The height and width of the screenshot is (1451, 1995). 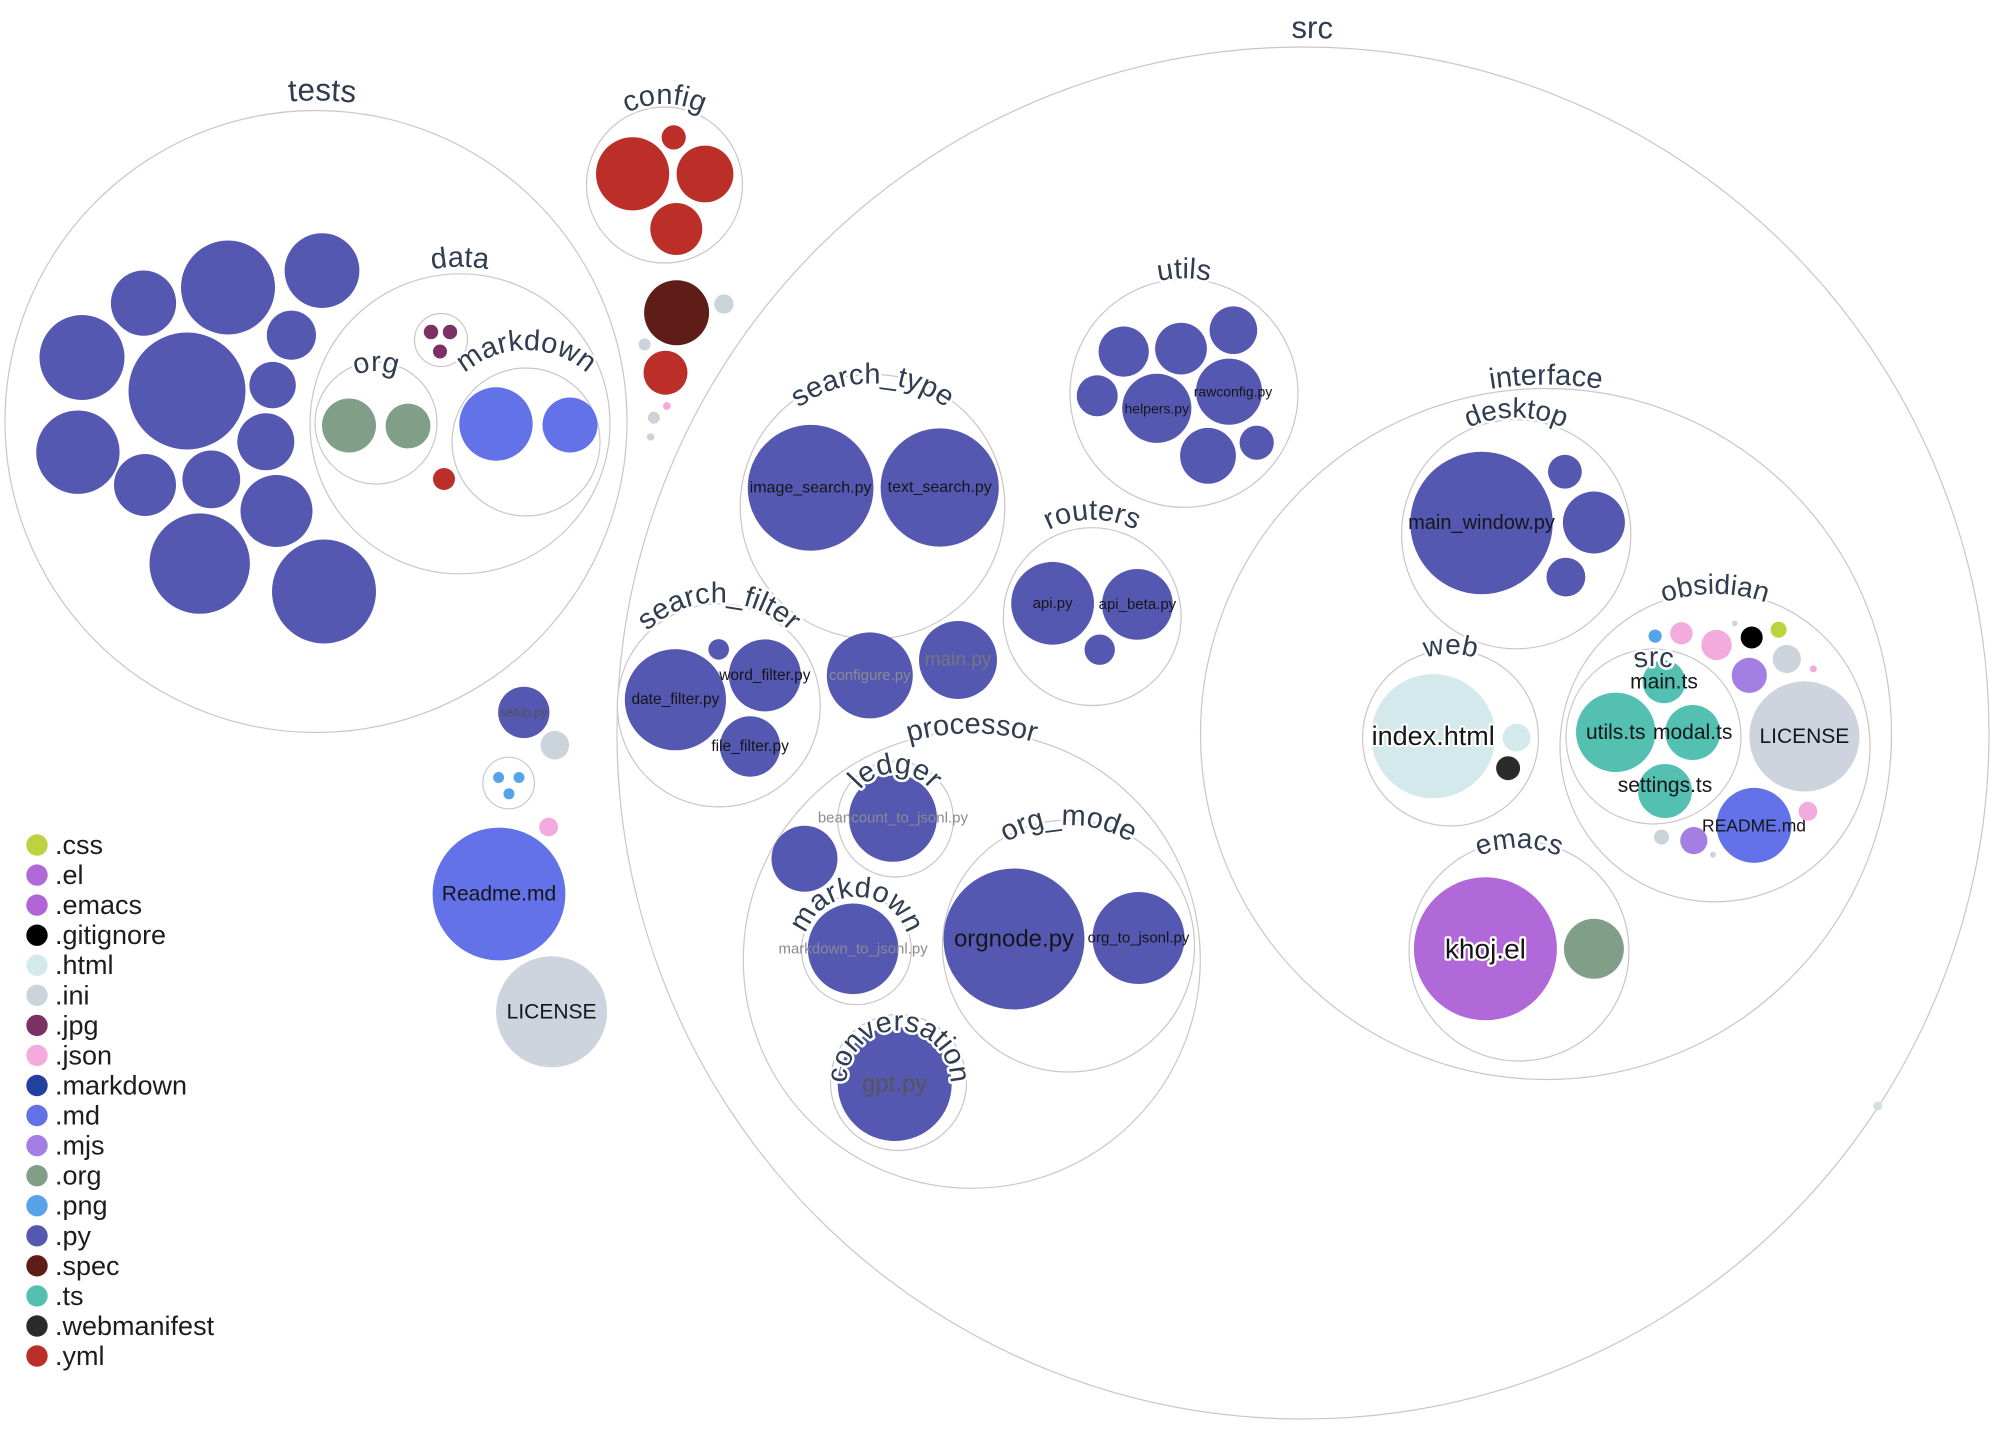 I want to click on svg-text: configure.py, so click(x=870, y=675).